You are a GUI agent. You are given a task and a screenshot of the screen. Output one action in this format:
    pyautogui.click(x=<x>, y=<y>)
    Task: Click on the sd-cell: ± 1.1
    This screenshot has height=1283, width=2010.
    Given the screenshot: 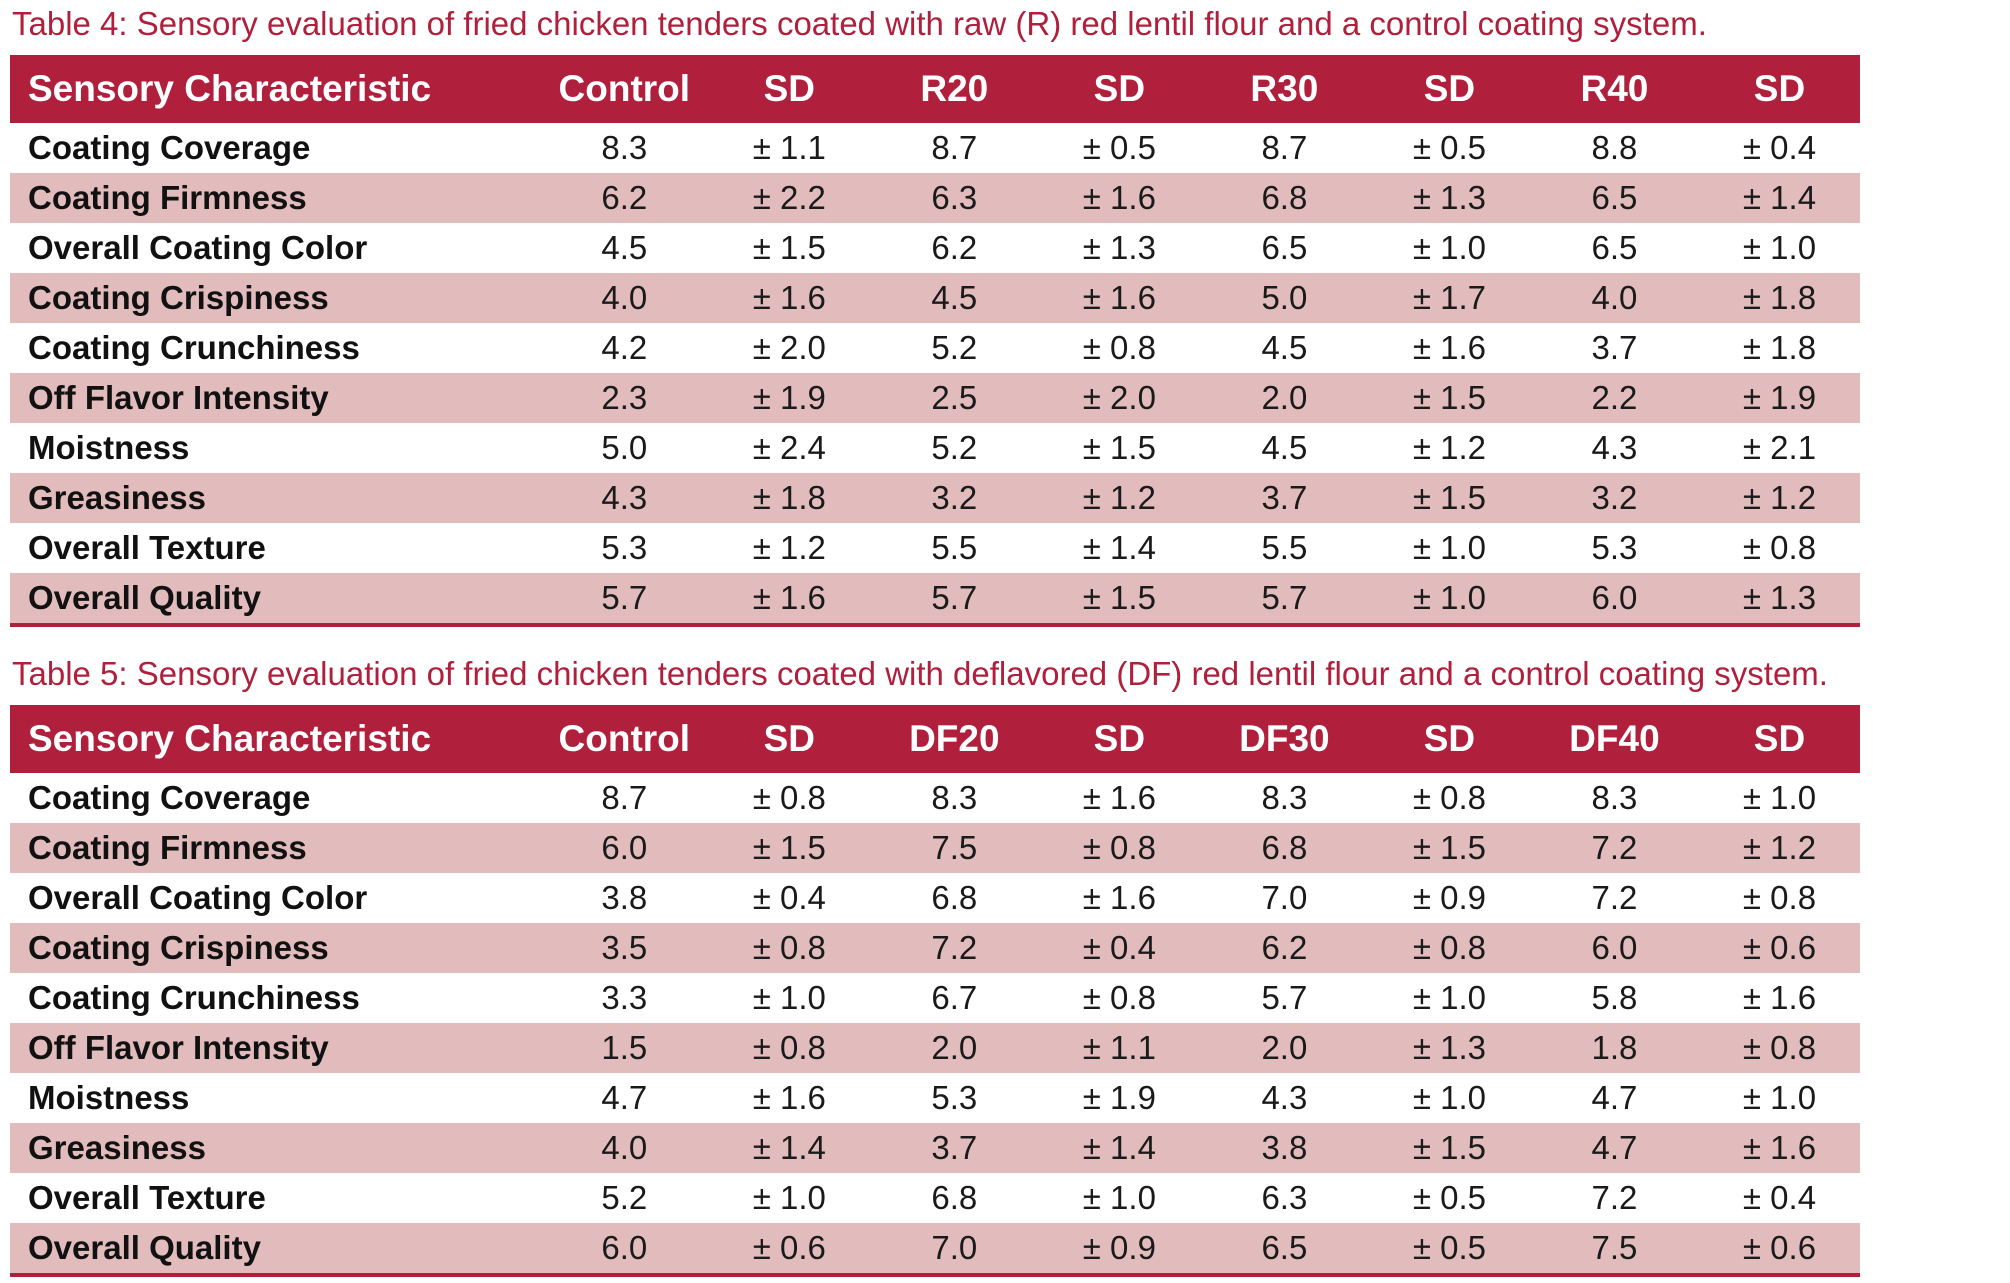 What is the action you would take?
    pyautogui.click(x=789, y=147)
    